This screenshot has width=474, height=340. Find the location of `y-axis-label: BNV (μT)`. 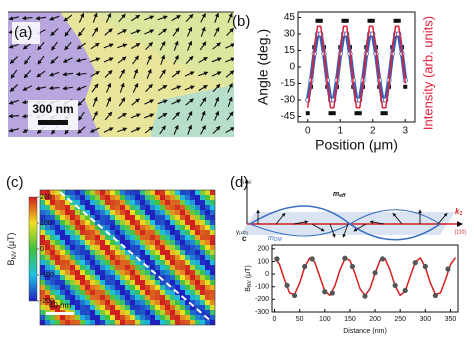

y-axis-label: BNV (μT) is located at coordinates (249, 278).